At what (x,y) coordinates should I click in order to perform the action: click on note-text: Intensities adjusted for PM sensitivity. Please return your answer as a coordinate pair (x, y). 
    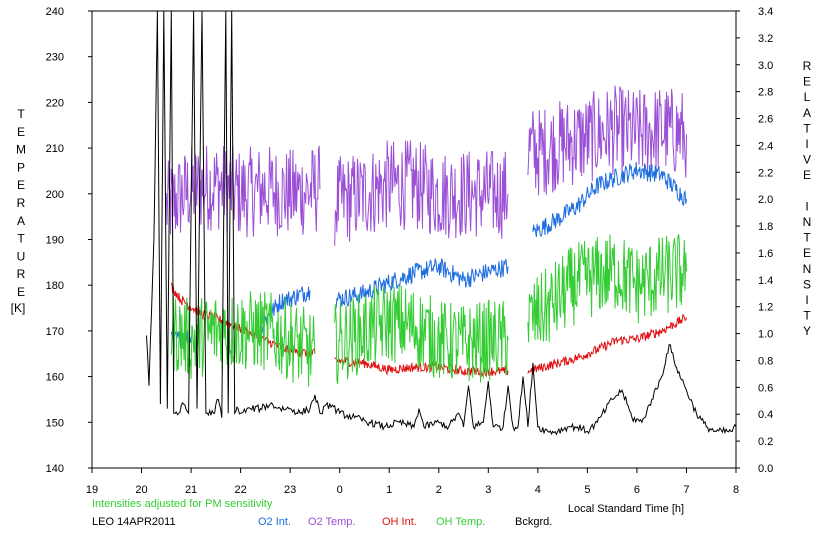
    Looking at the image, I should click on (182, 504).